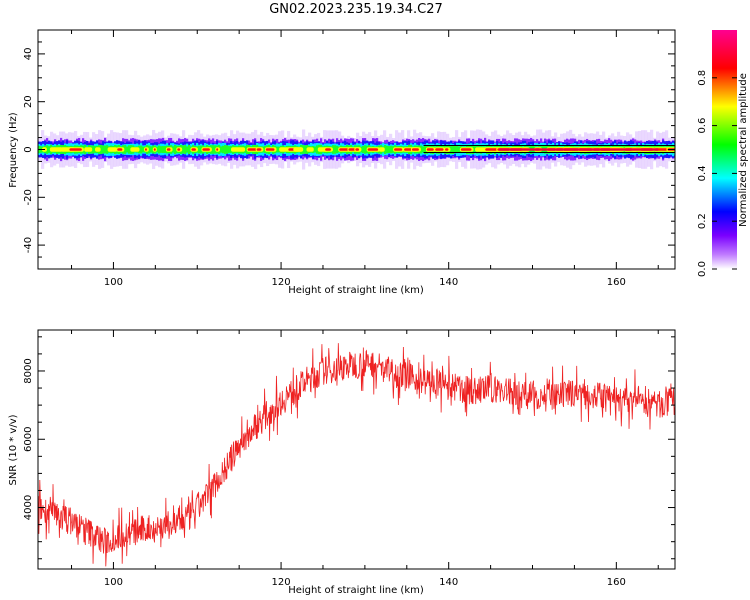 The width and height of the screenshot is (750, 600). What do you see at coordinates (702, 126) in the screenshot?
I see `colorbar-tick-label: 0.6` at bounding box center [702, 126].